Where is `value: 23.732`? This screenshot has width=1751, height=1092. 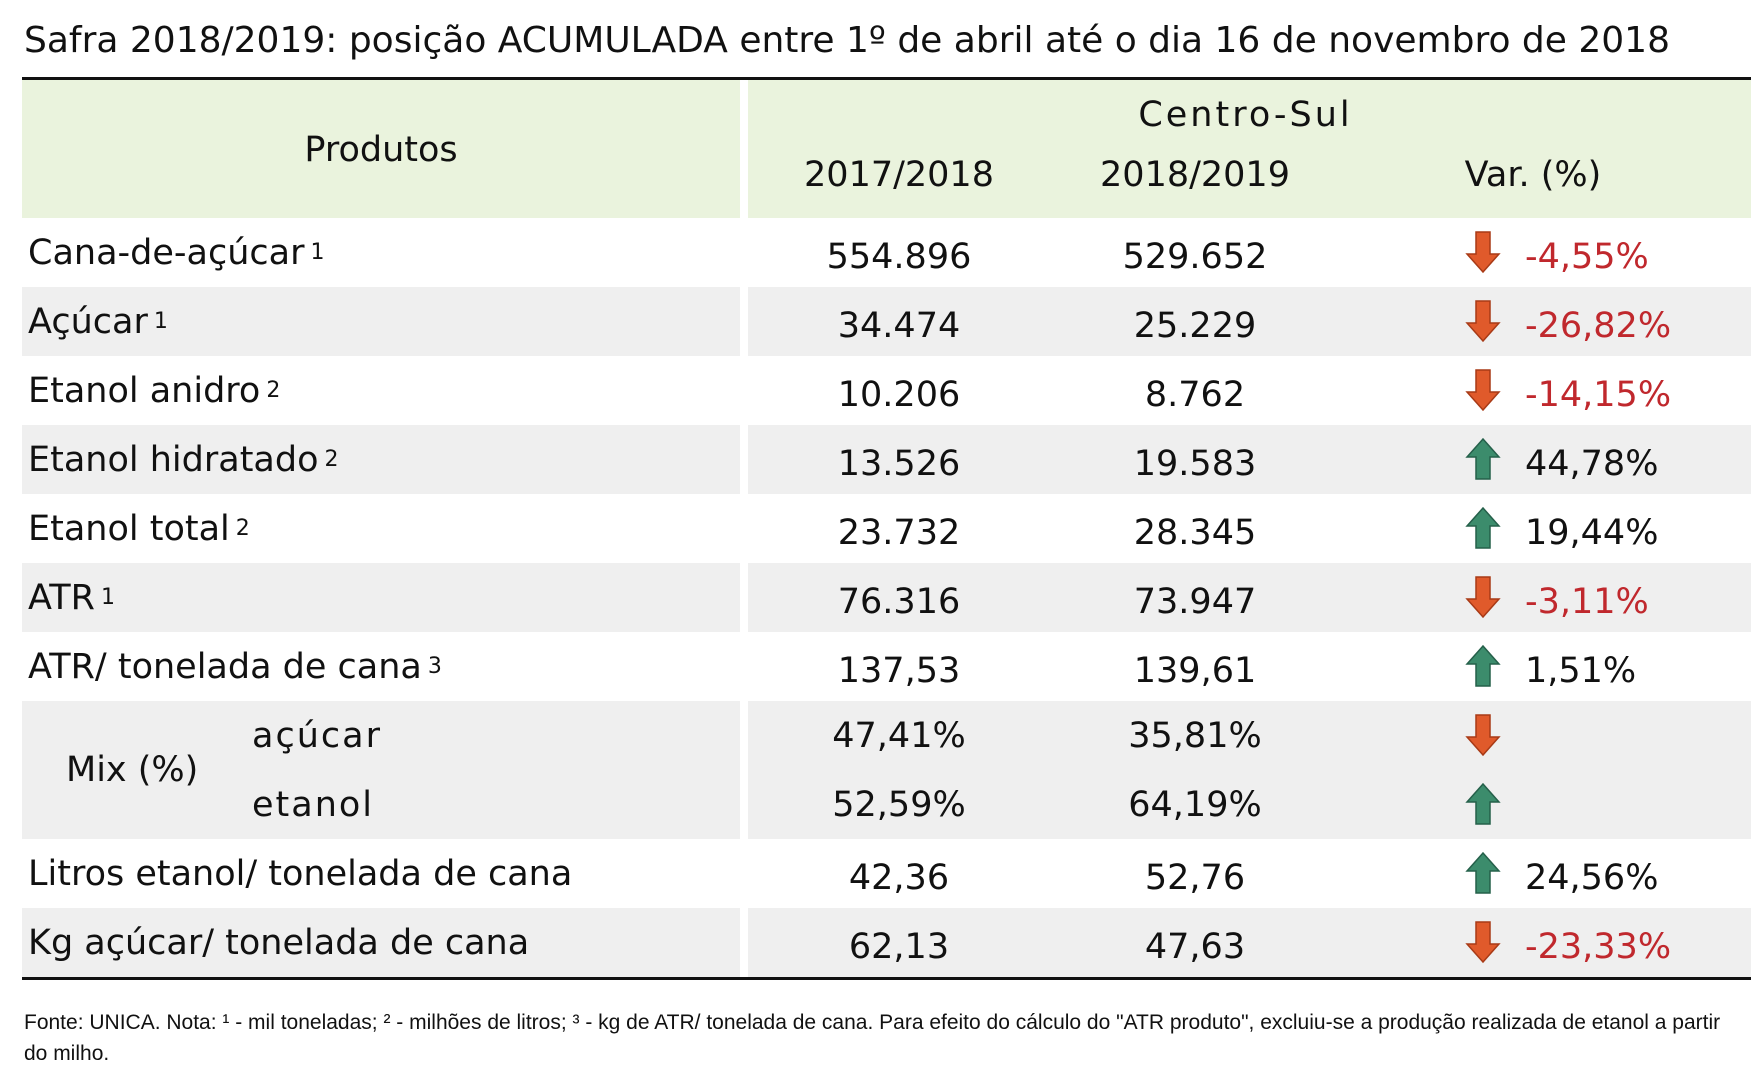
value: 23.732 is located at coordinates (899, 532).